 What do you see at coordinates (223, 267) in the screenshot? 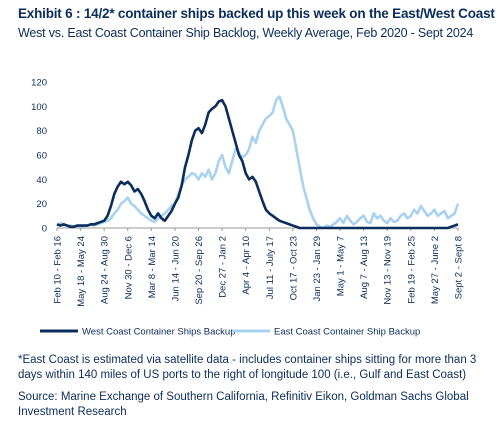
I see `x-tick-label: Dec 27 - Jan 2` at bounding box center [223, 267].